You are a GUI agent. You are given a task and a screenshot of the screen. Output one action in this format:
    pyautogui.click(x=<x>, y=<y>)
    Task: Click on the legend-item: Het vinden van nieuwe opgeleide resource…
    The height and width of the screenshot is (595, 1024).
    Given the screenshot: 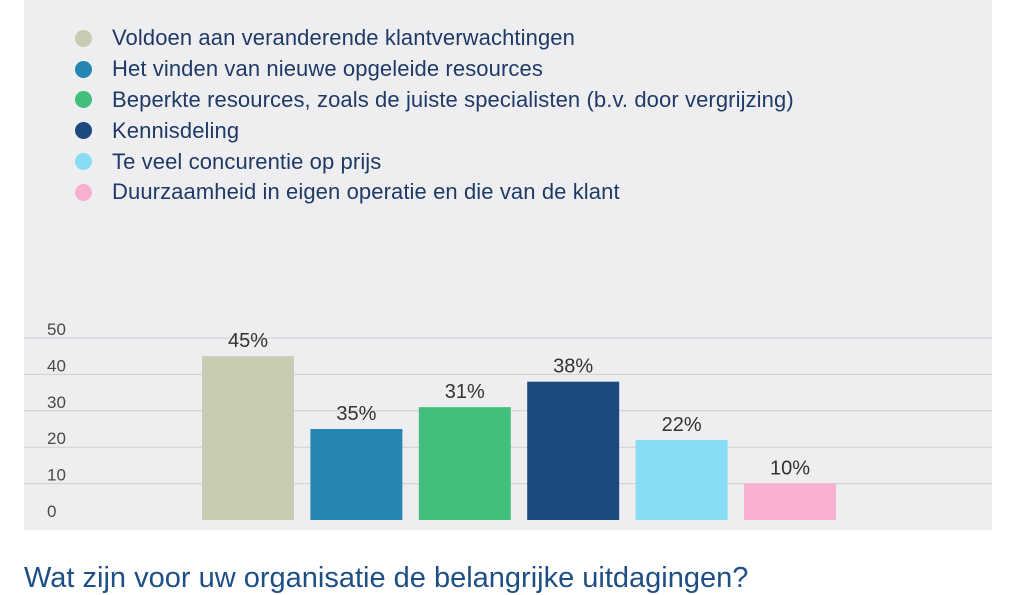 What is the action you would take?
    pyautogui.click(x=434, y=69)
    